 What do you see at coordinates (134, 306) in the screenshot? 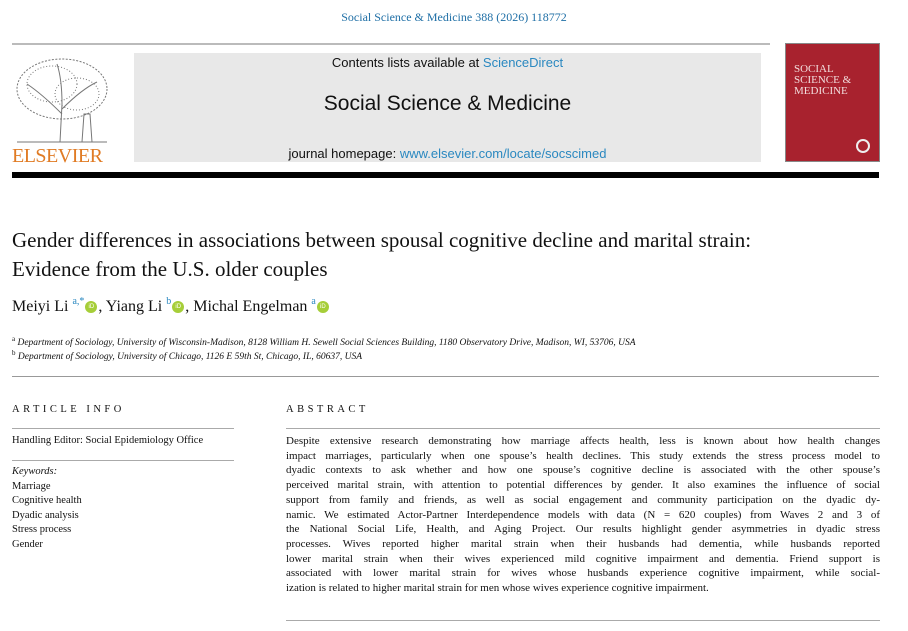
I see `author-name: Yiang Li` at bounding box center [134, 306].